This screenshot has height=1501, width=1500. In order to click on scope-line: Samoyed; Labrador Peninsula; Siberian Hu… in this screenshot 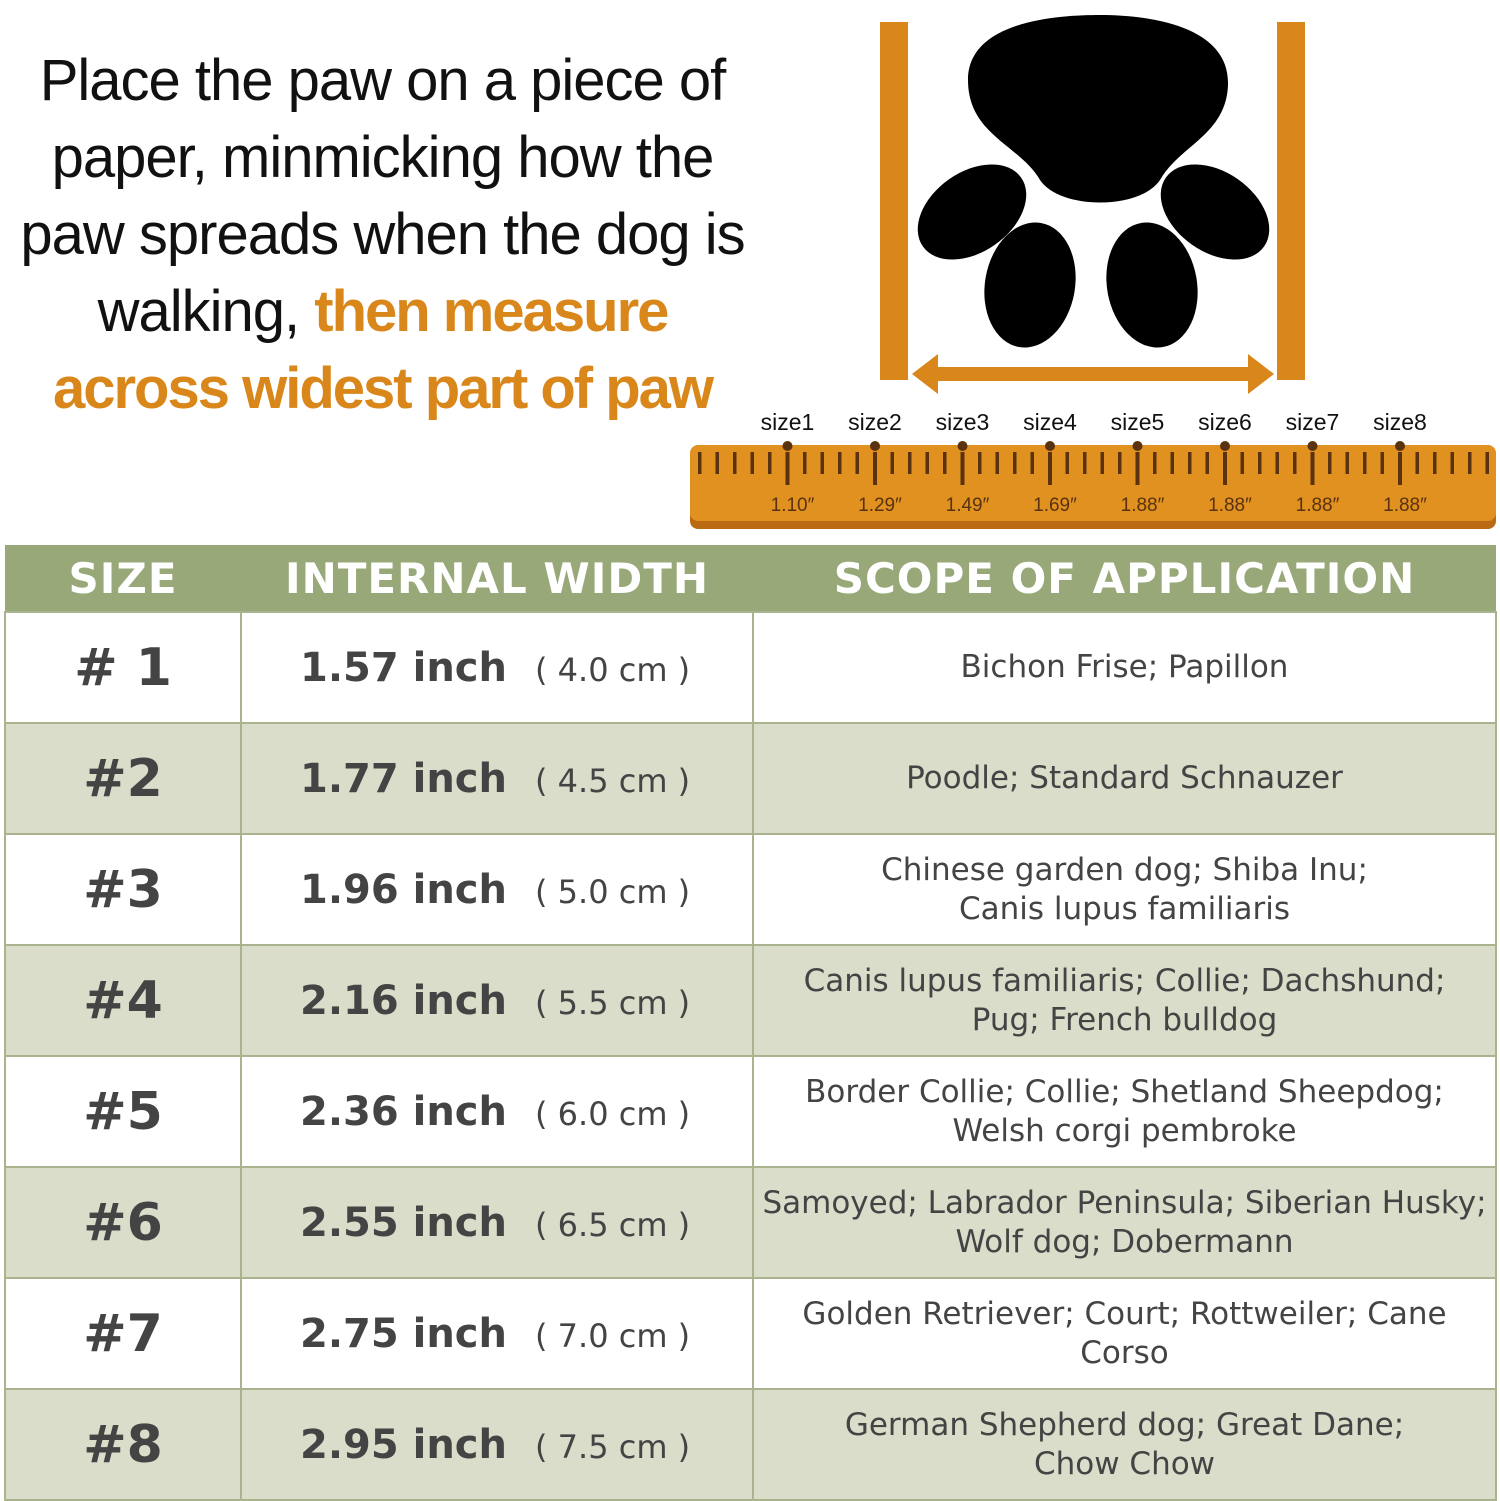, I will do `click(1124, 1202)`.